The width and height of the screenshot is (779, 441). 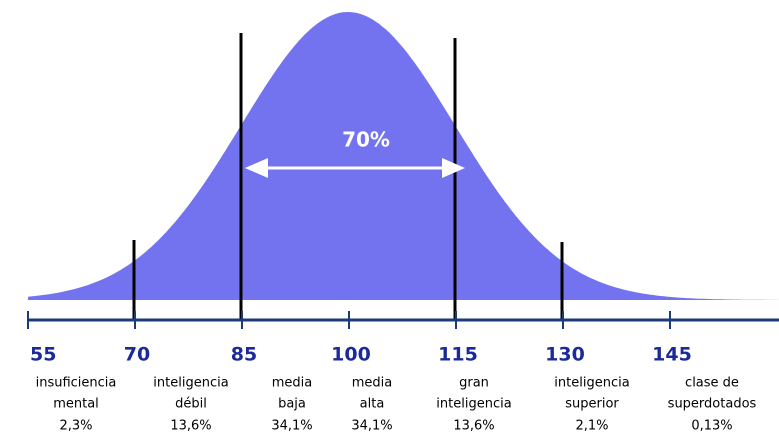 What do you see at coordinates (591, 426) in the screenshot?
I see `group-percent: 2,1%` at bounding box center [591, 426].